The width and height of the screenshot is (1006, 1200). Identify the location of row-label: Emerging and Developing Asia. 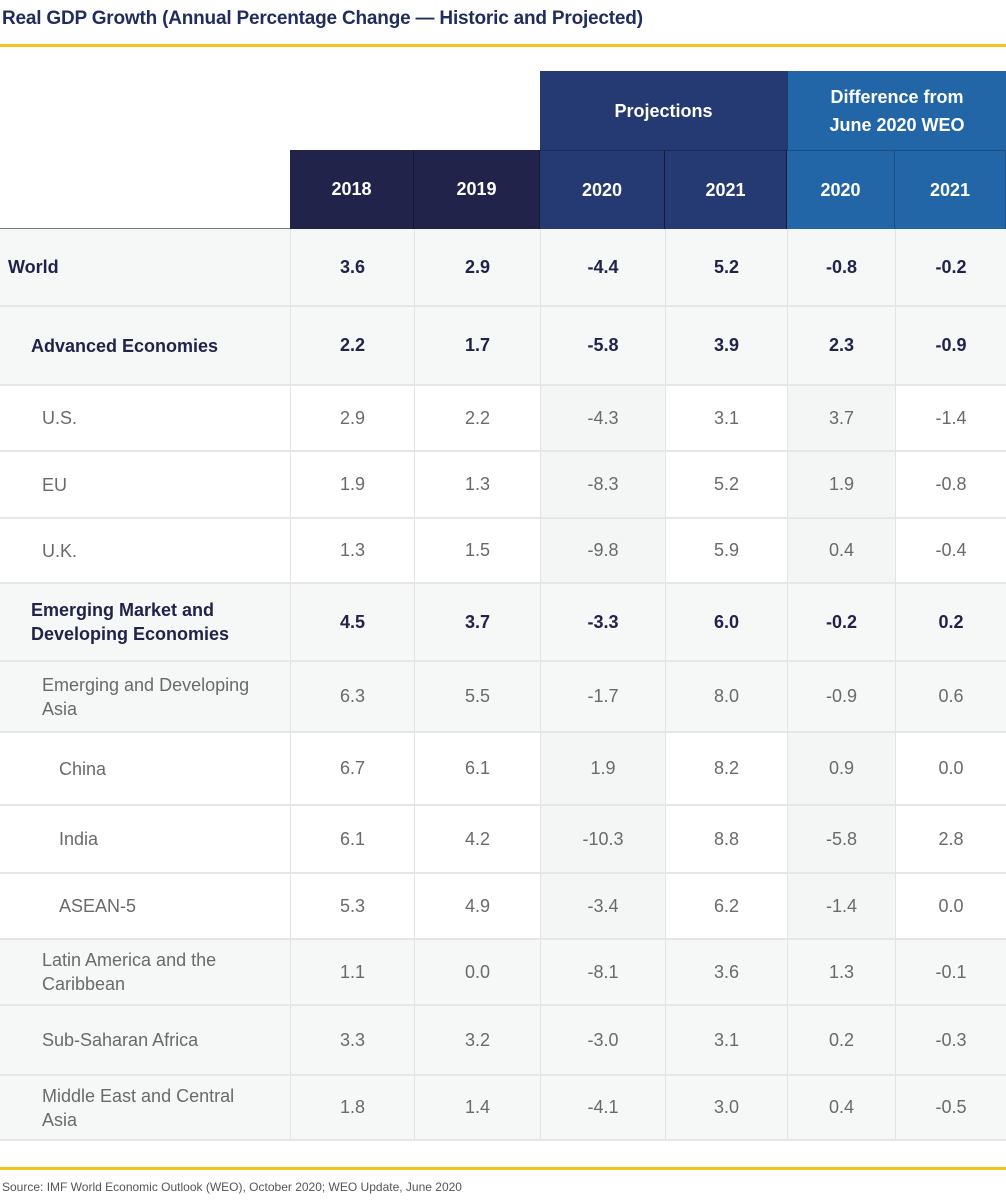
(146, 696).